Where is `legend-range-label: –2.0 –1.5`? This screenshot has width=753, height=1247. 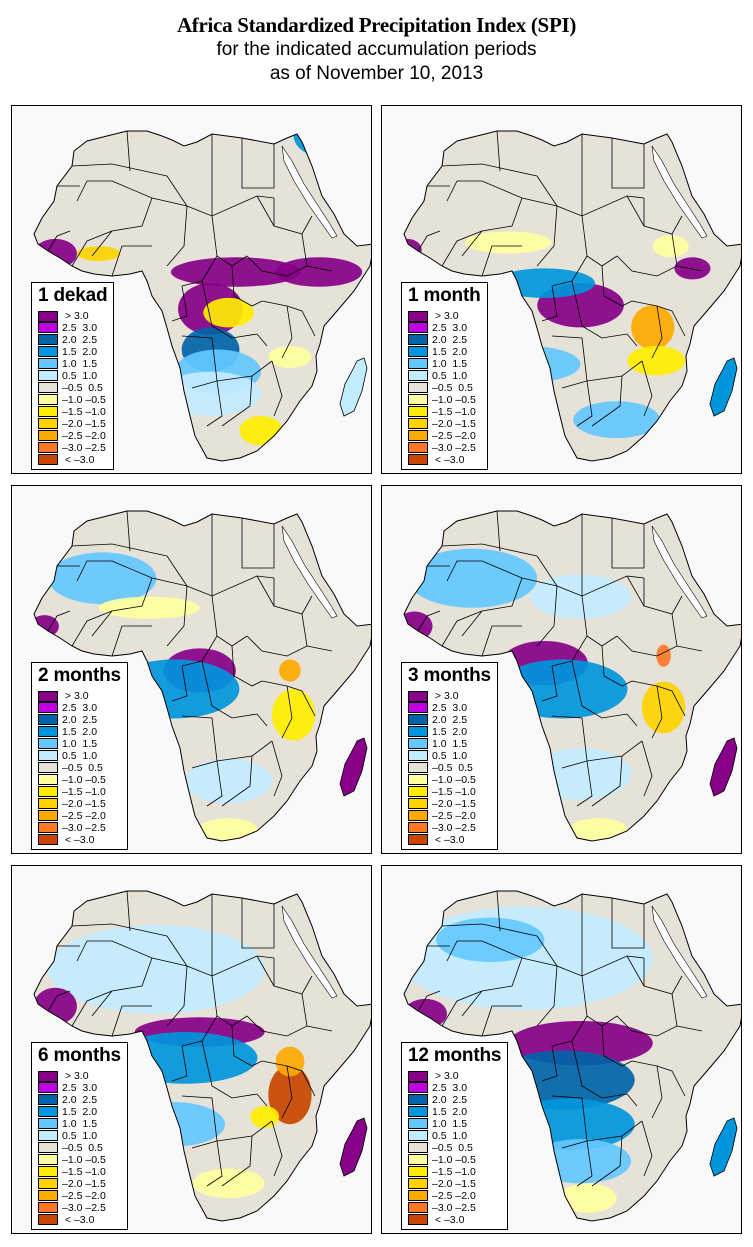
legend-range-label: –2.0 –1.5 is located at coordinates (454, 1184).